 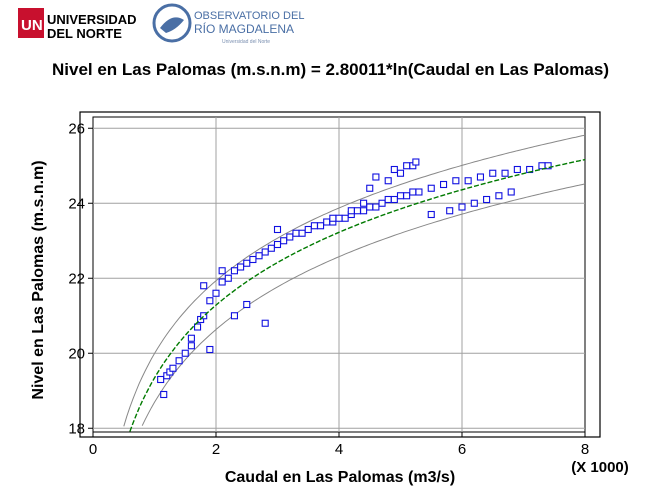 What do you see at coordinates (76, 428) in the screenshot?
I see `y-tick-label: 18` at bounding box center [76, 428].